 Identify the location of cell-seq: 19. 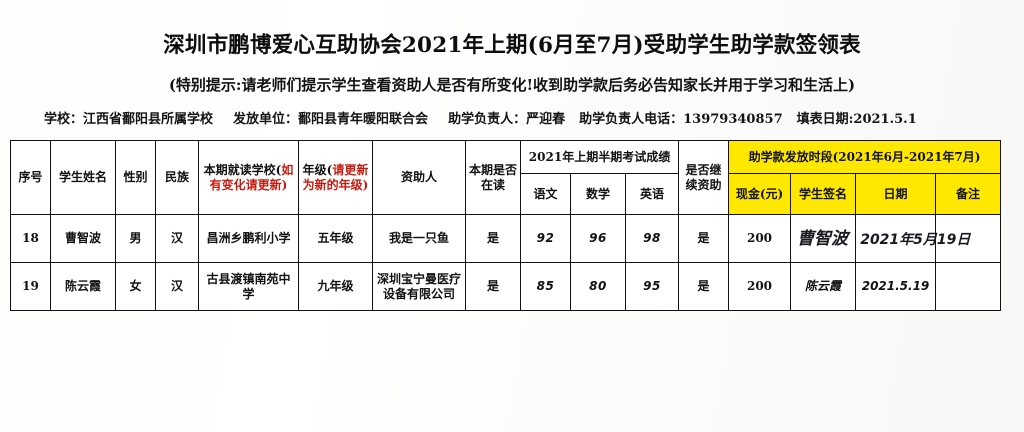
(30, 286).